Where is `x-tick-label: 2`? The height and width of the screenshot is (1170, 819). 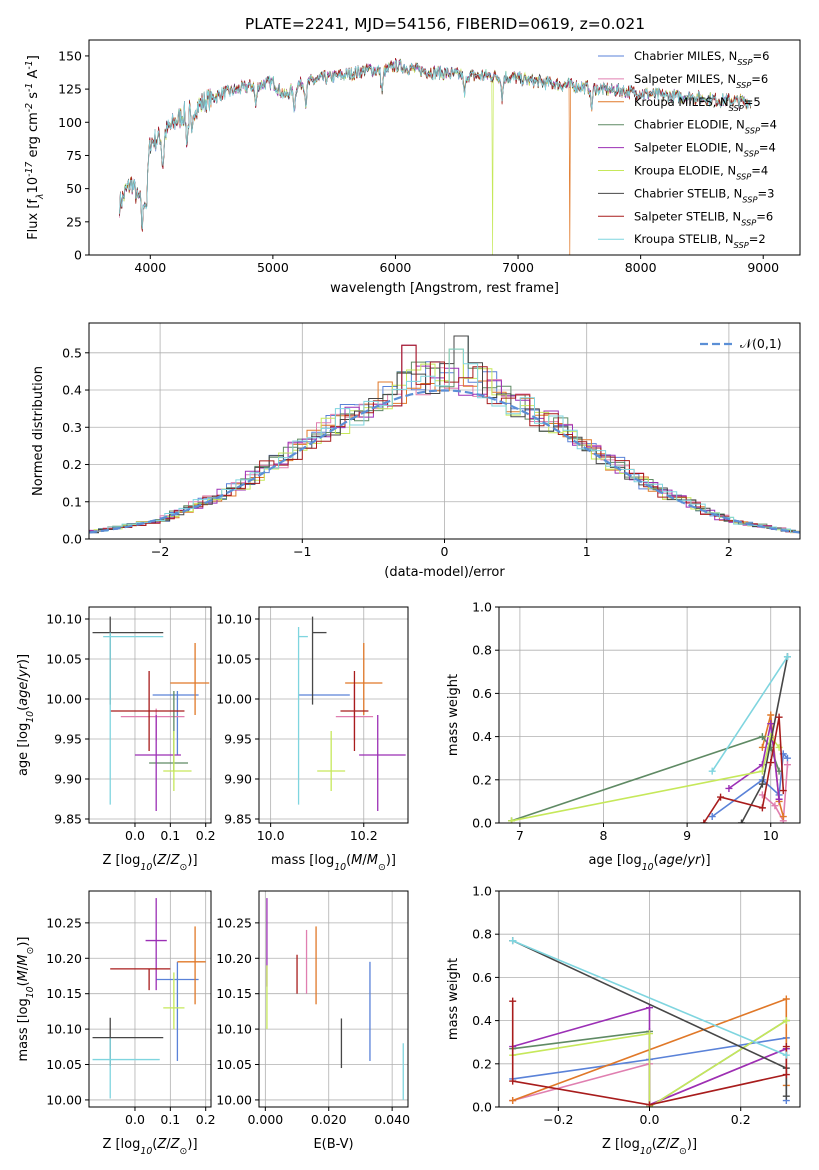
x-tick-label: 2 is located at coordinates (729, 551).